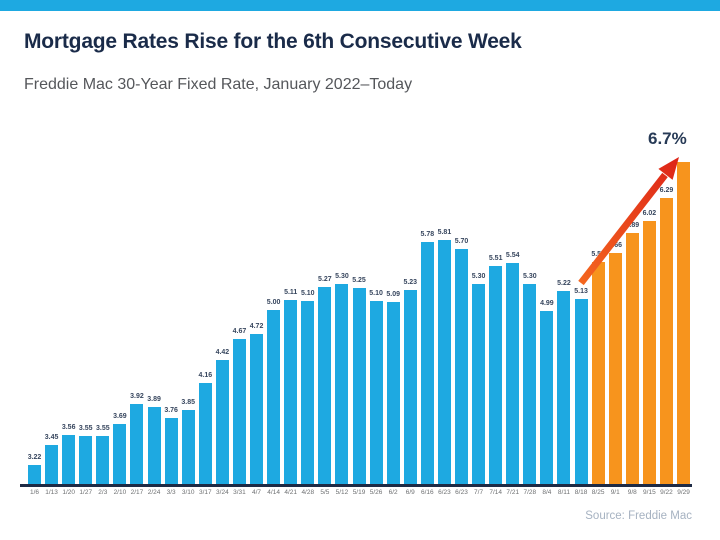  I want to click on bar-value-label: 3.69, so click(120, 416).